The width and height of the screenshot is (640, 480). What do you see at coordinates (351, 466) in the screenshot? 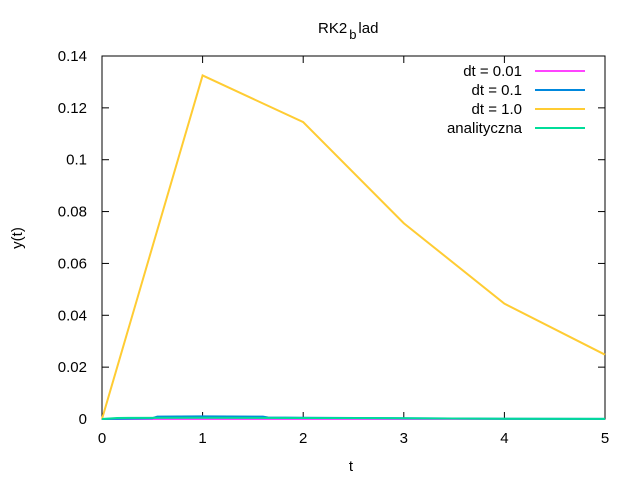
I see `x-axis-label: t` at bounding box center [351, 466].